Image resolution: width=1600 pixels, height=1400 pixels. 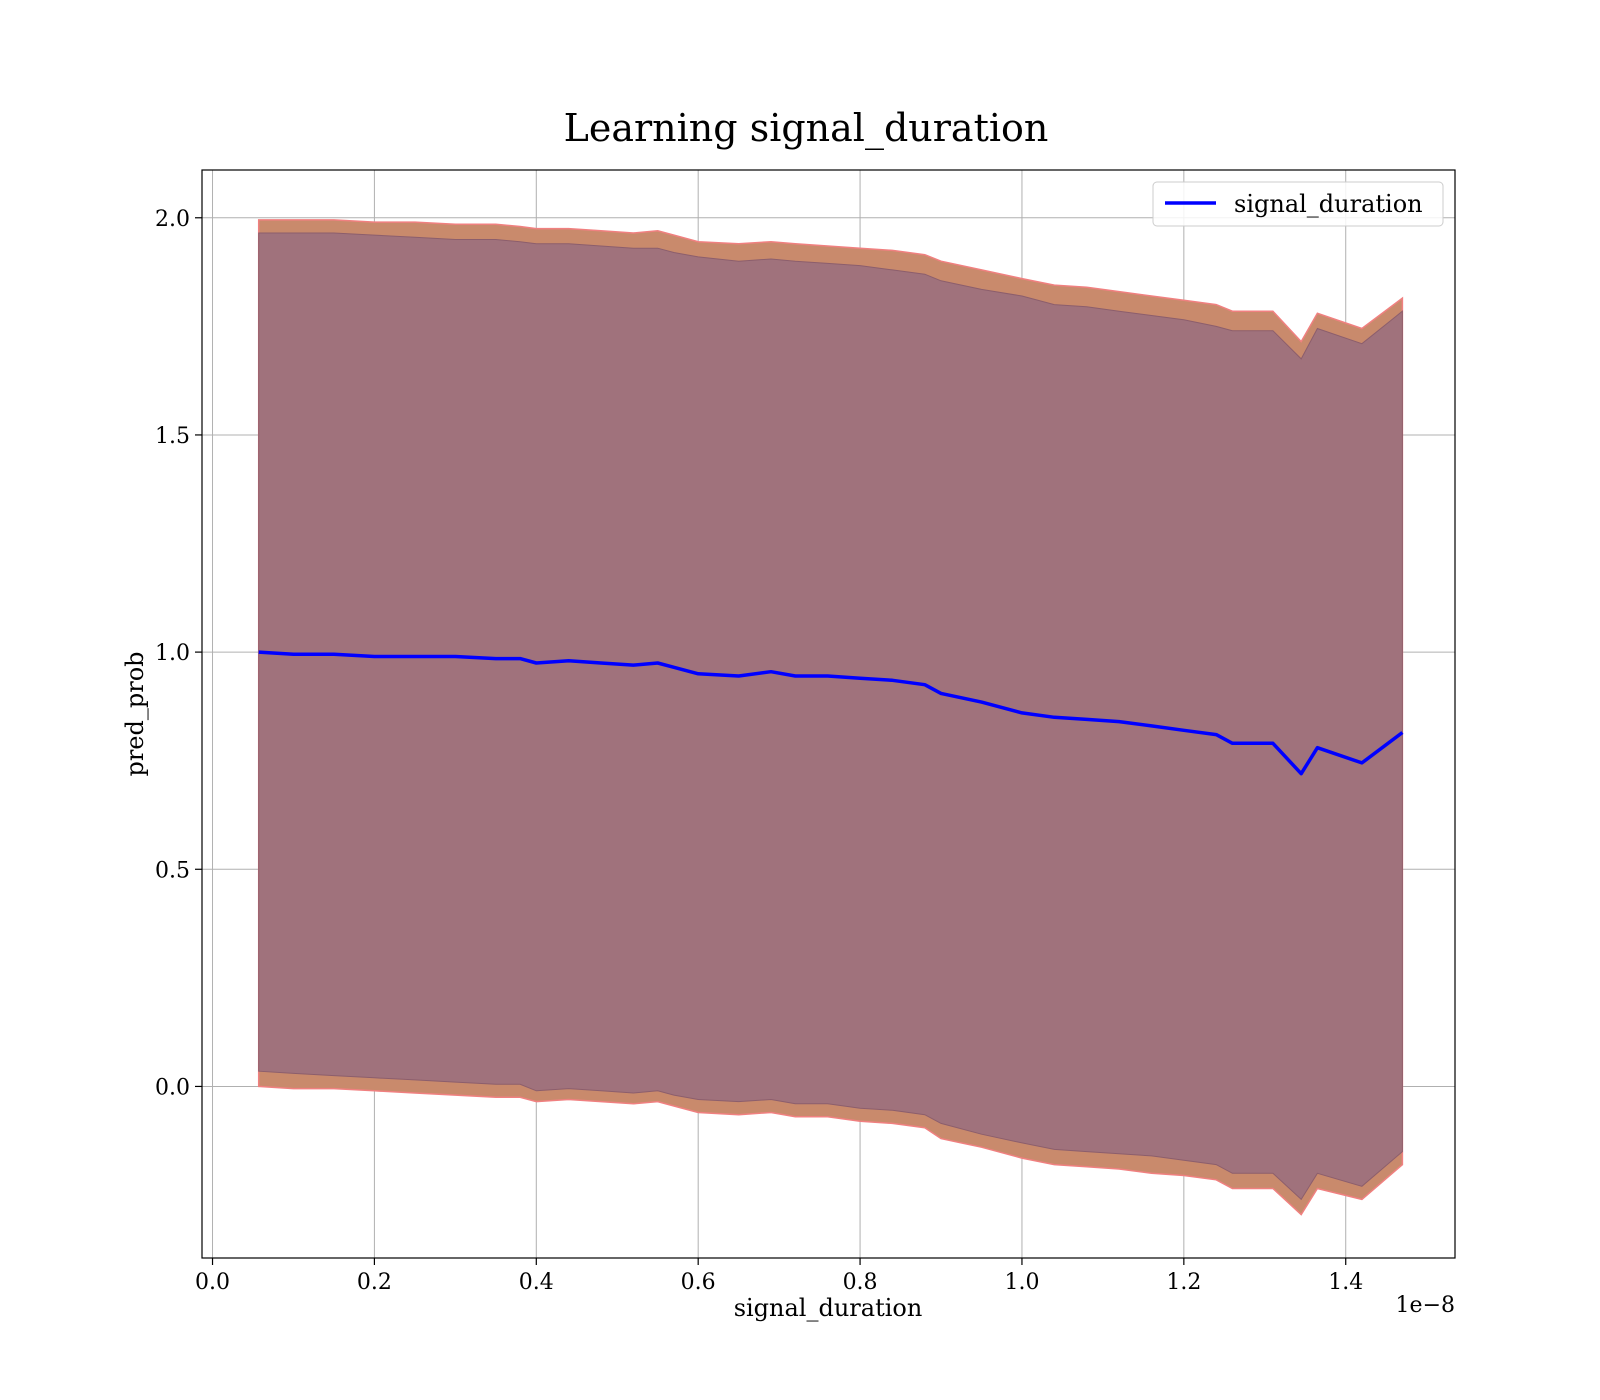 What do you see at coordinates (779, 1276) in the screenshot?
I see `x-axis-ticks: 0.0 0.2 0.4 0.6 0.8 1.0 1.2 1.4` at bounding box center [779, 1276].